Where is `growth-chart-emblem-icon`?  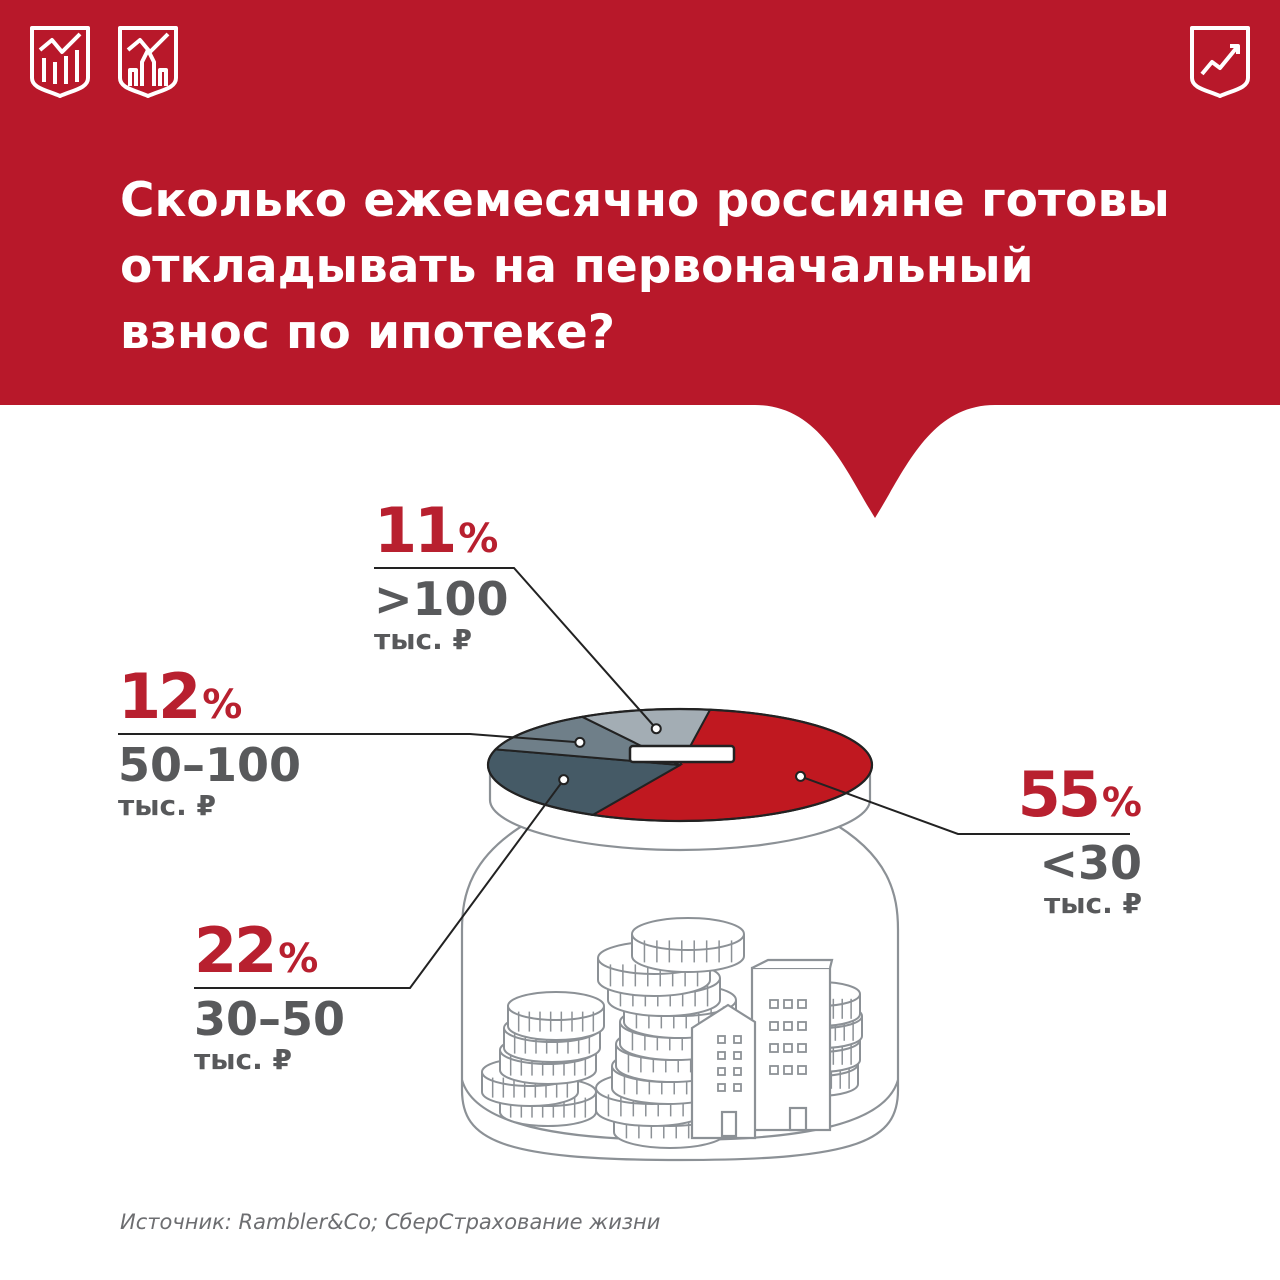
growth-chart-emblem-icon is located at coordinates (1220, 62).